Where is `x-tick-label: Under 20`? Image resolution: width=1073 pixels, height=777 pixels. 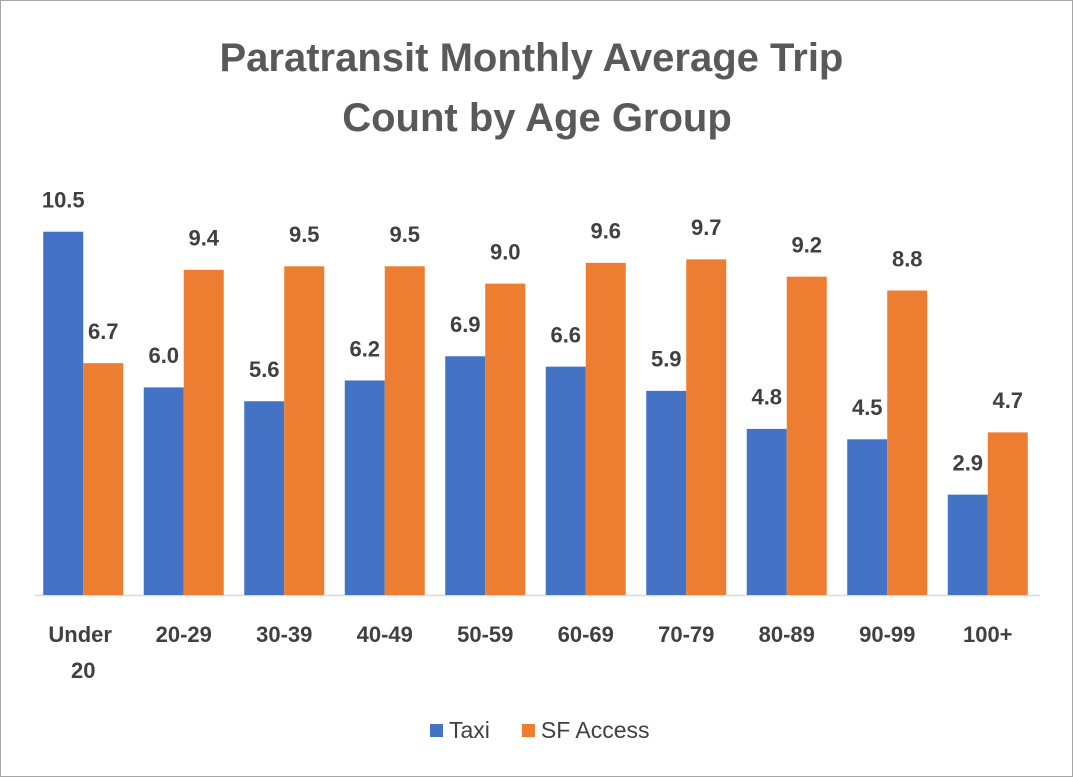
x-tick-label: Under 20 is located at coordinates (83, 652).